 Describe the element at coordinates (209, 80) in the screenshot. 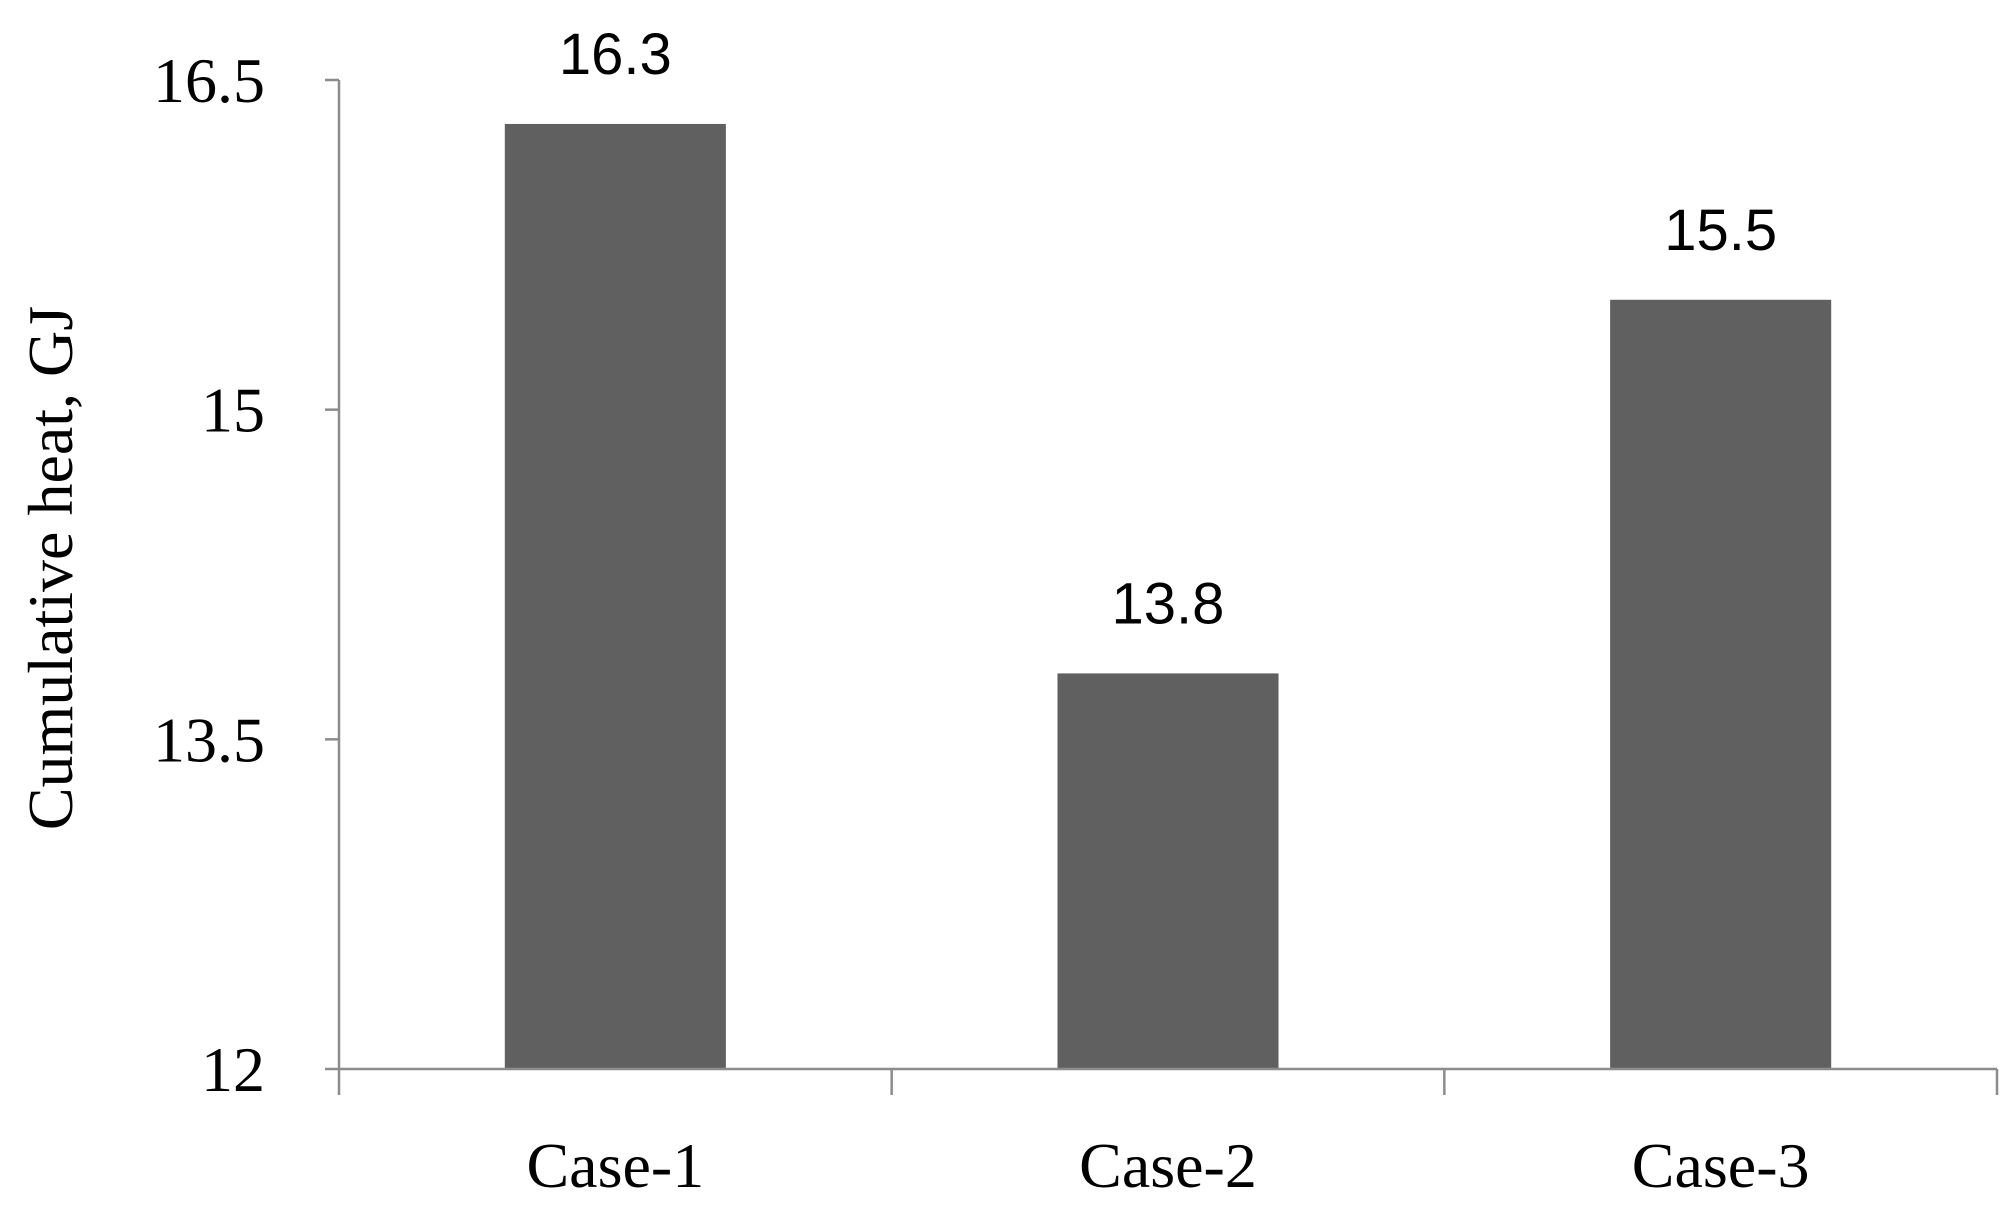

I see `y-tick-label: 16.5` at that location.